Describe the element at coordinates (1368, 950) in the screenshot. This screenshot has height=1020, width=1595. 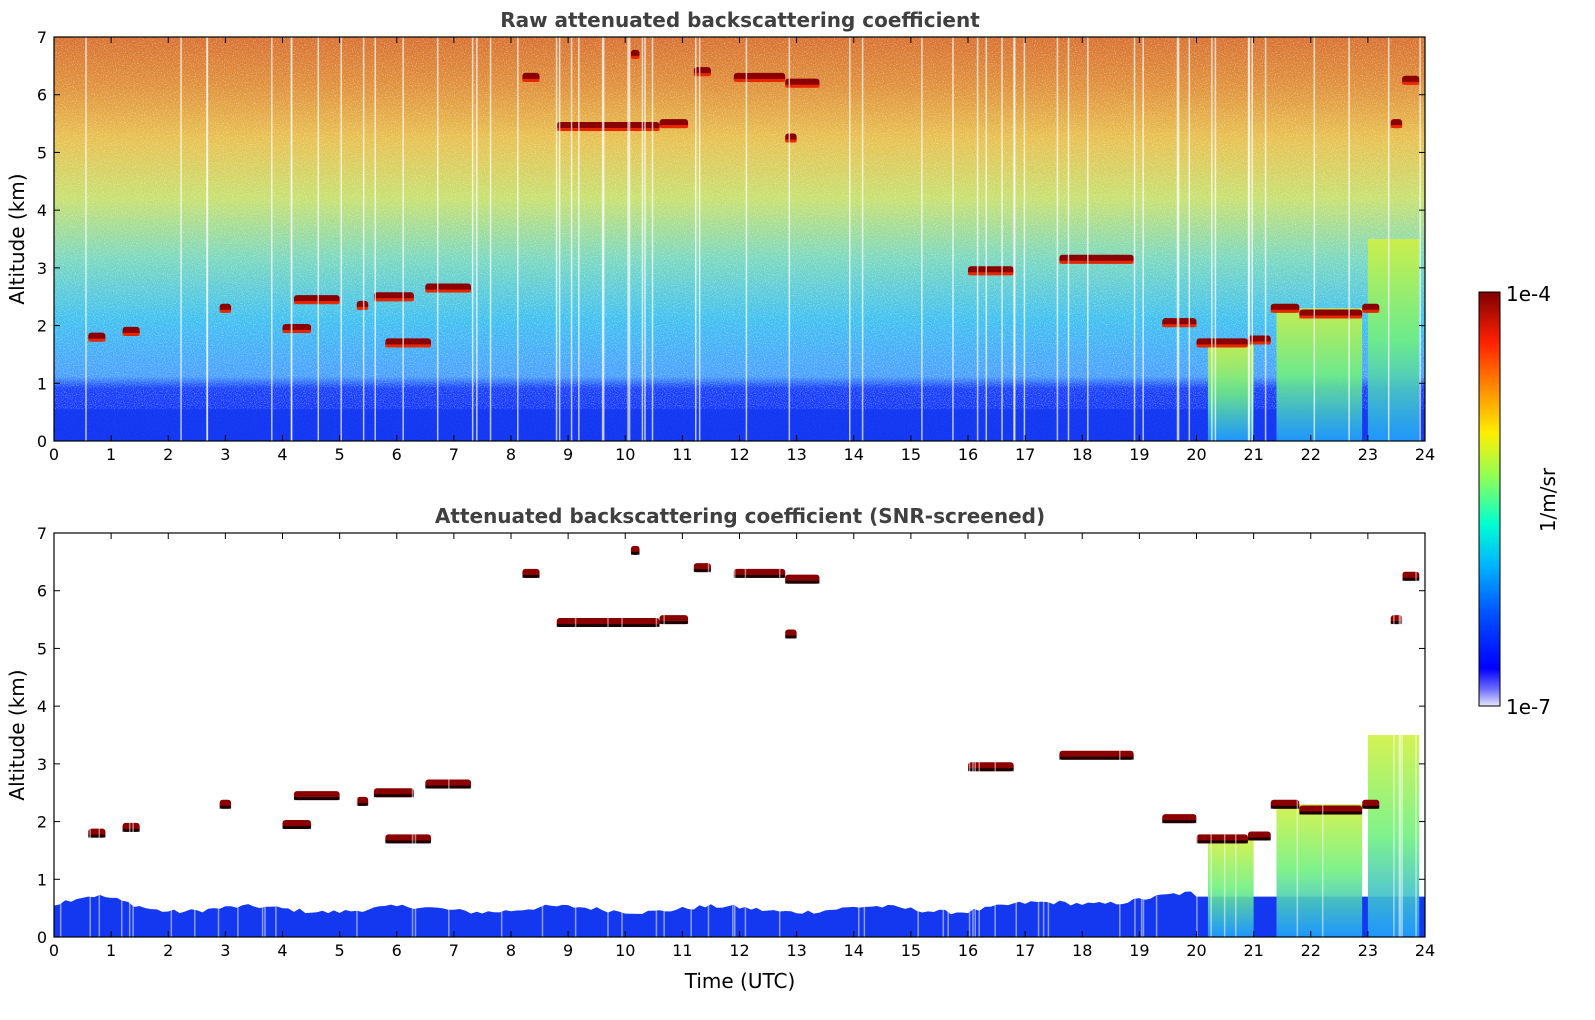
I see `x-tick-label: 23` at that location.